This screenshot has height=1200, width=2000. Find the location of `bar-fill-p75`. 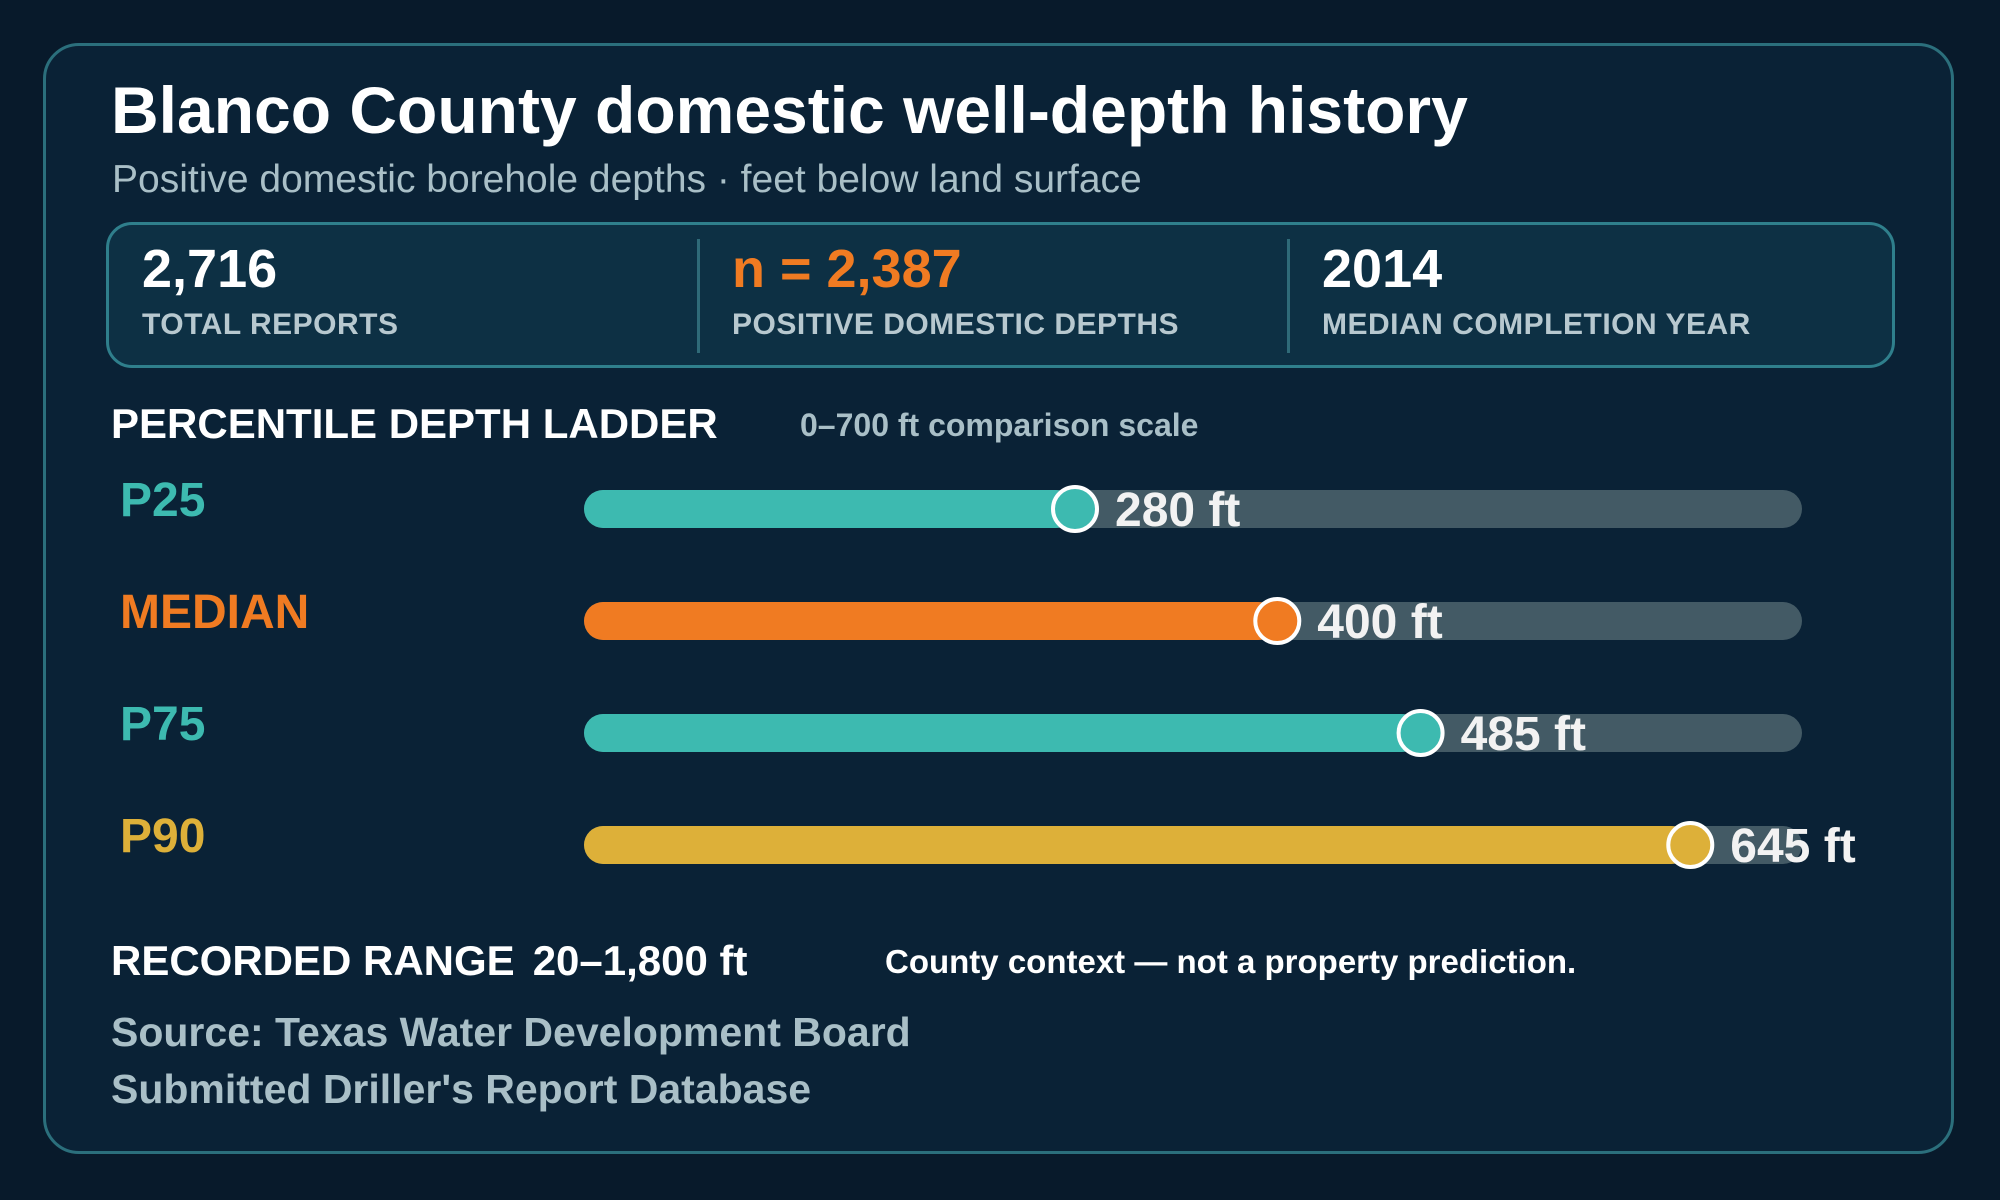

bar-fill-p75 is located at coordinates (1002, 733).